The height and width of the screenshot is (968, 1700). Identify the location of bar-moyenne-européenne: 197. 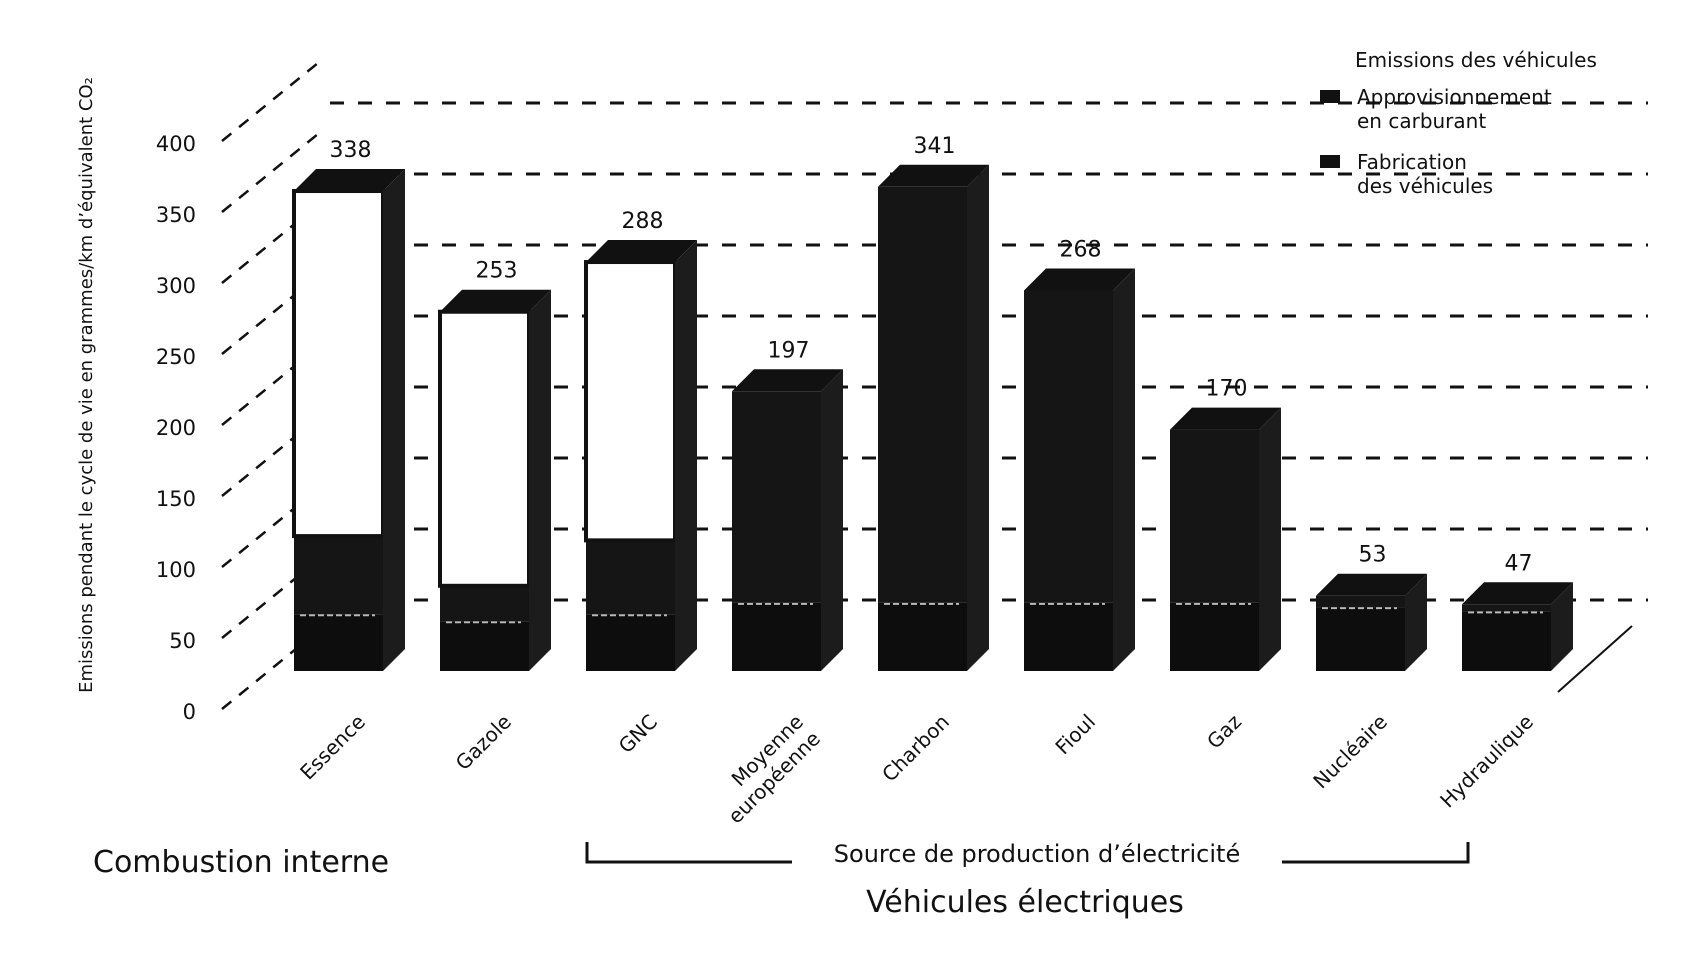
(787, 504).